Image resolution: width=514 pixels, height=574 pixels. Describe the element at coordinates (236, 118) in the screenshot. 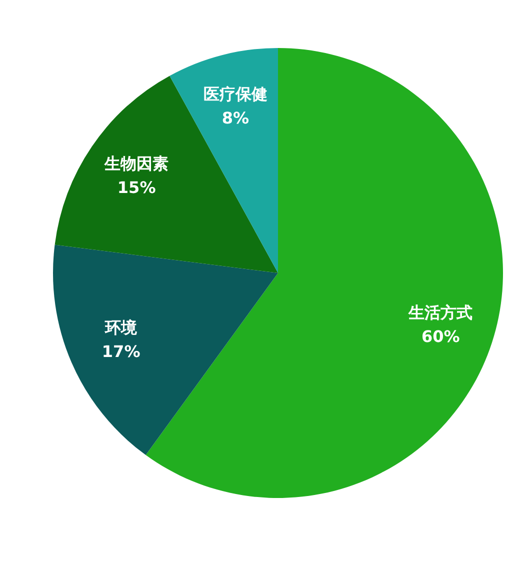

I see `data-label: 8%` at that location.